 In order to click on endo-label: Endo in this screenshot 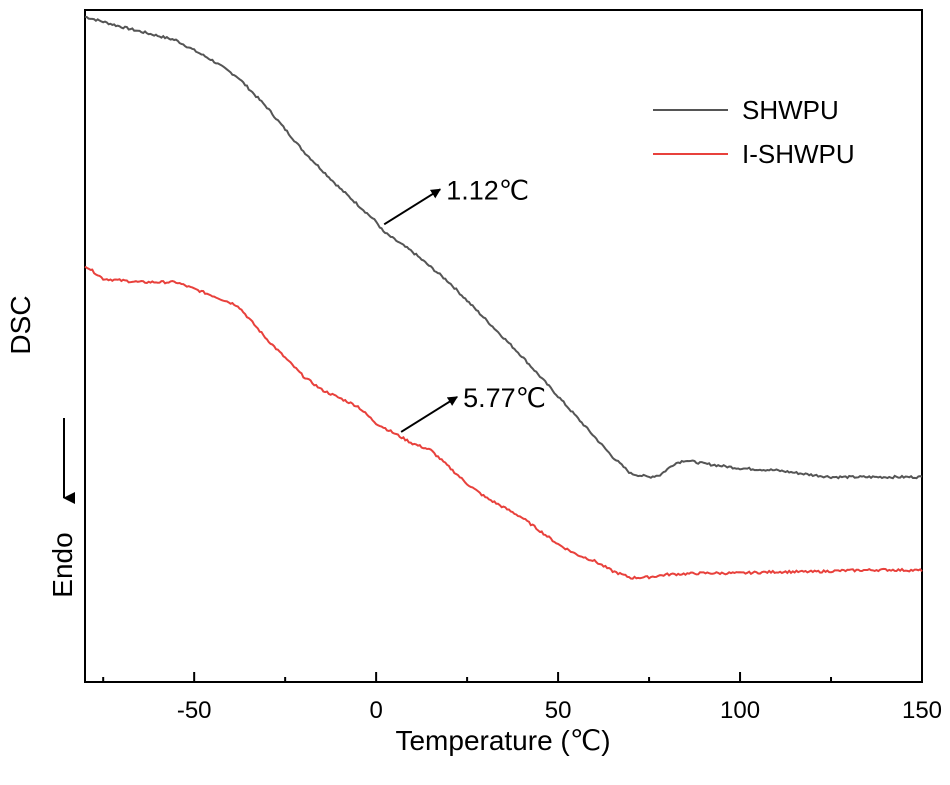, I will do `click(62, 564)`.